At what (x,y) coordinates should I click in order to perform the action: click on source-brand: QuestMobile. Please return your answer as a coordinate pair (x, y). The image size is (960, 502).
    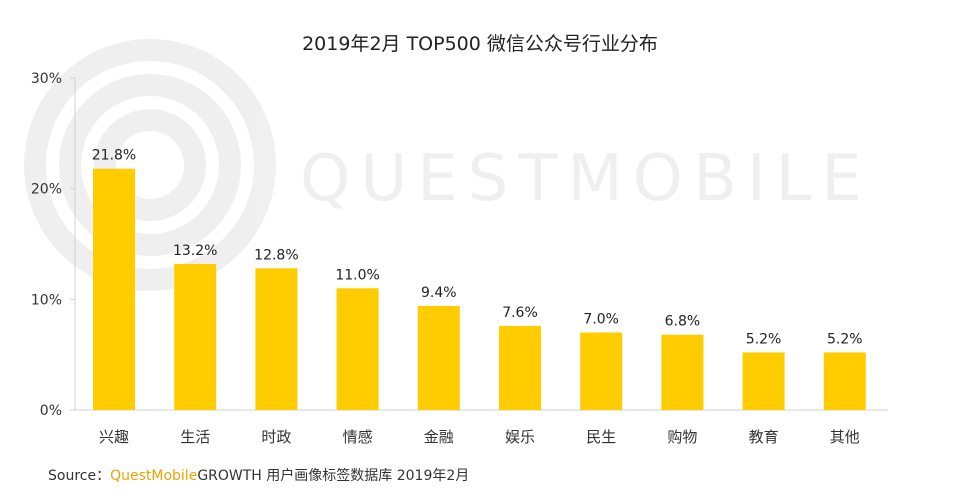
    Looking at the image, I should click on (154, 476).